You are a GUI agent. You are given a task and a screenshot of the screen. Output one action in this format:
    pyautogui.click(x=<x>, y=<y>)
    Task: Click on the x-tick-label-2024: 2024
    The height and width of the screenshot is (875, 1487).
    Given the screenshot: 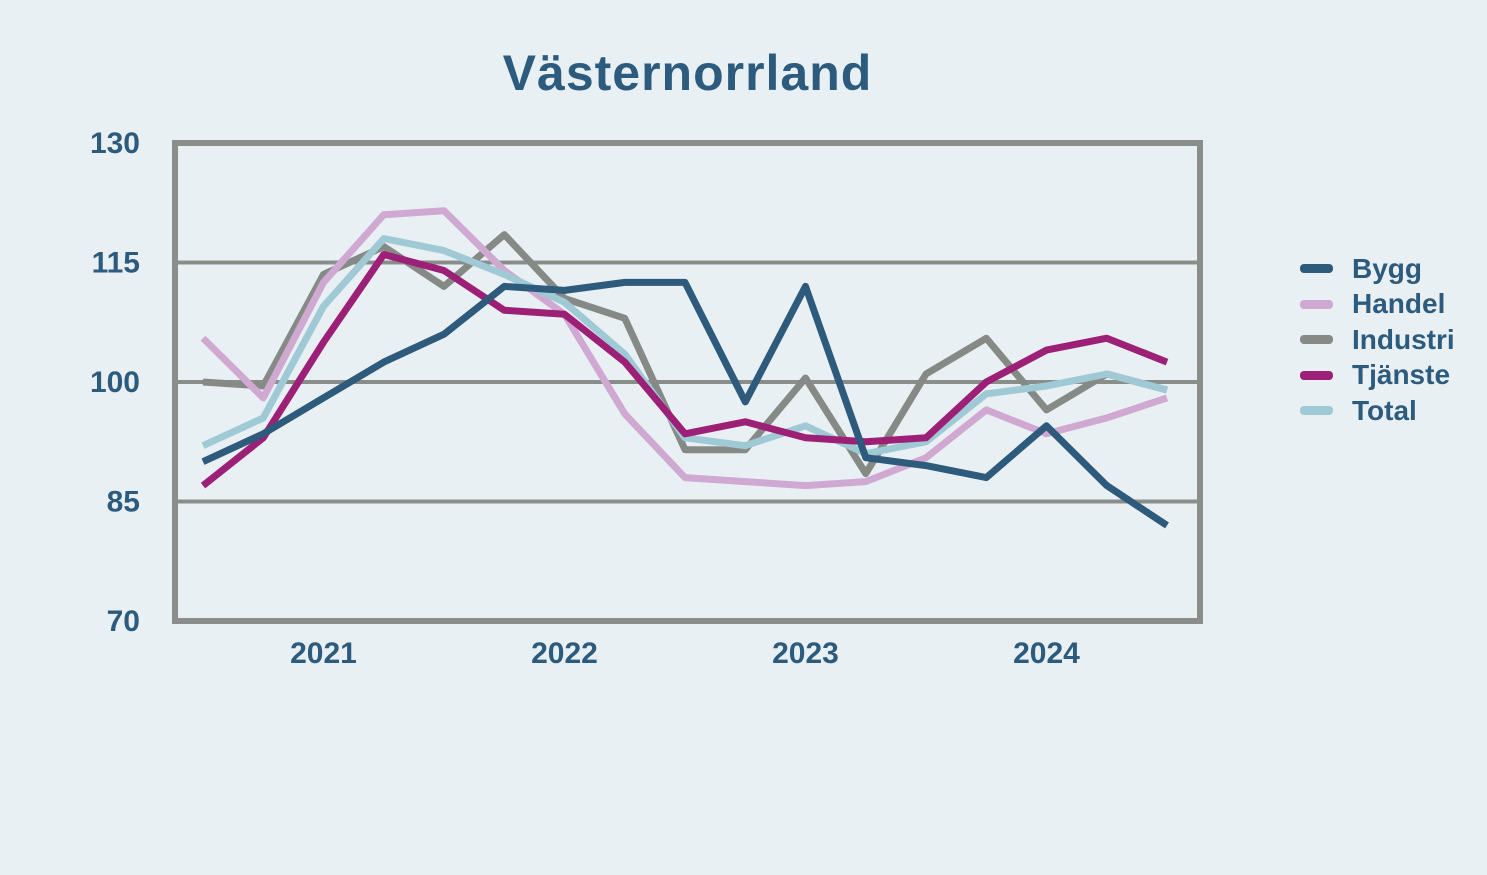 What is the action you would take?
    pyautogui.click(x=1046, y=653)
    